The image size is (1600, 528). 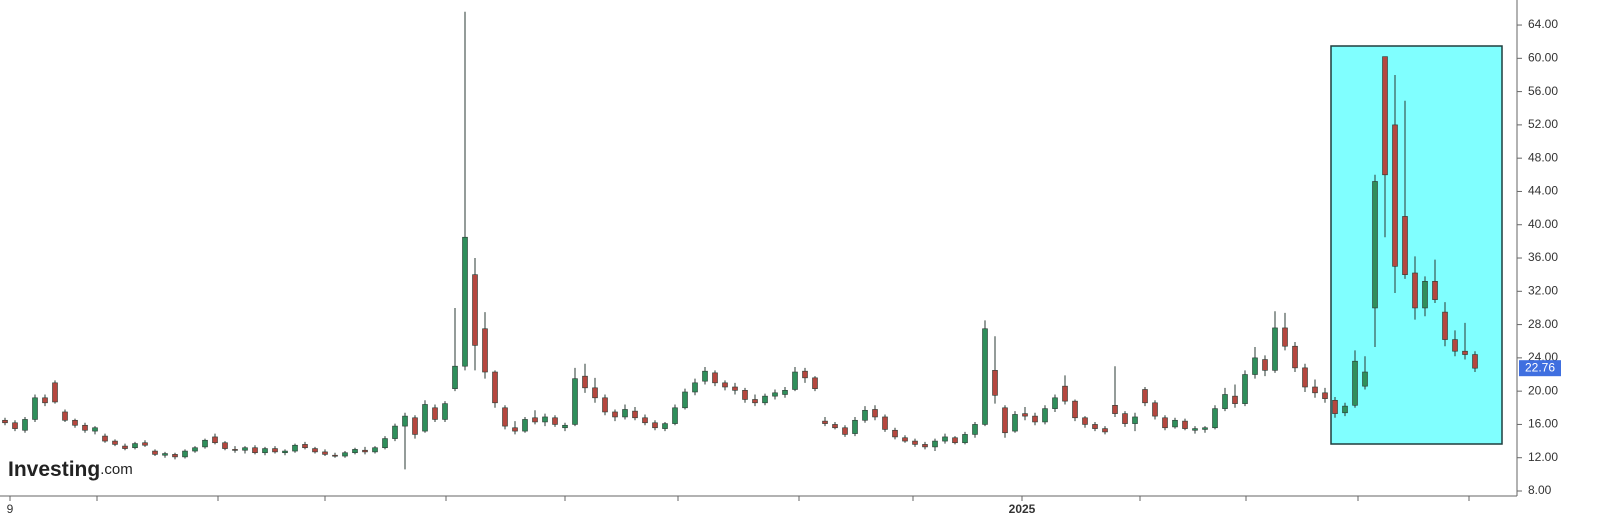 What do you see at coordinates (1543, 424) in the screenshot?
I see `y-tick-label: 16.00` at bounding box center [1543, 424].